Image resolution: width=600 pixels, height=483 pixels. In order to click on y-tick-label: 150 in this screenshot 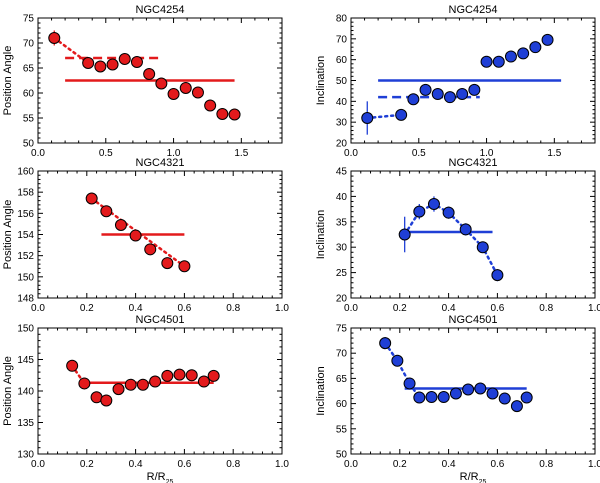, I will do `click(25, 277)`.